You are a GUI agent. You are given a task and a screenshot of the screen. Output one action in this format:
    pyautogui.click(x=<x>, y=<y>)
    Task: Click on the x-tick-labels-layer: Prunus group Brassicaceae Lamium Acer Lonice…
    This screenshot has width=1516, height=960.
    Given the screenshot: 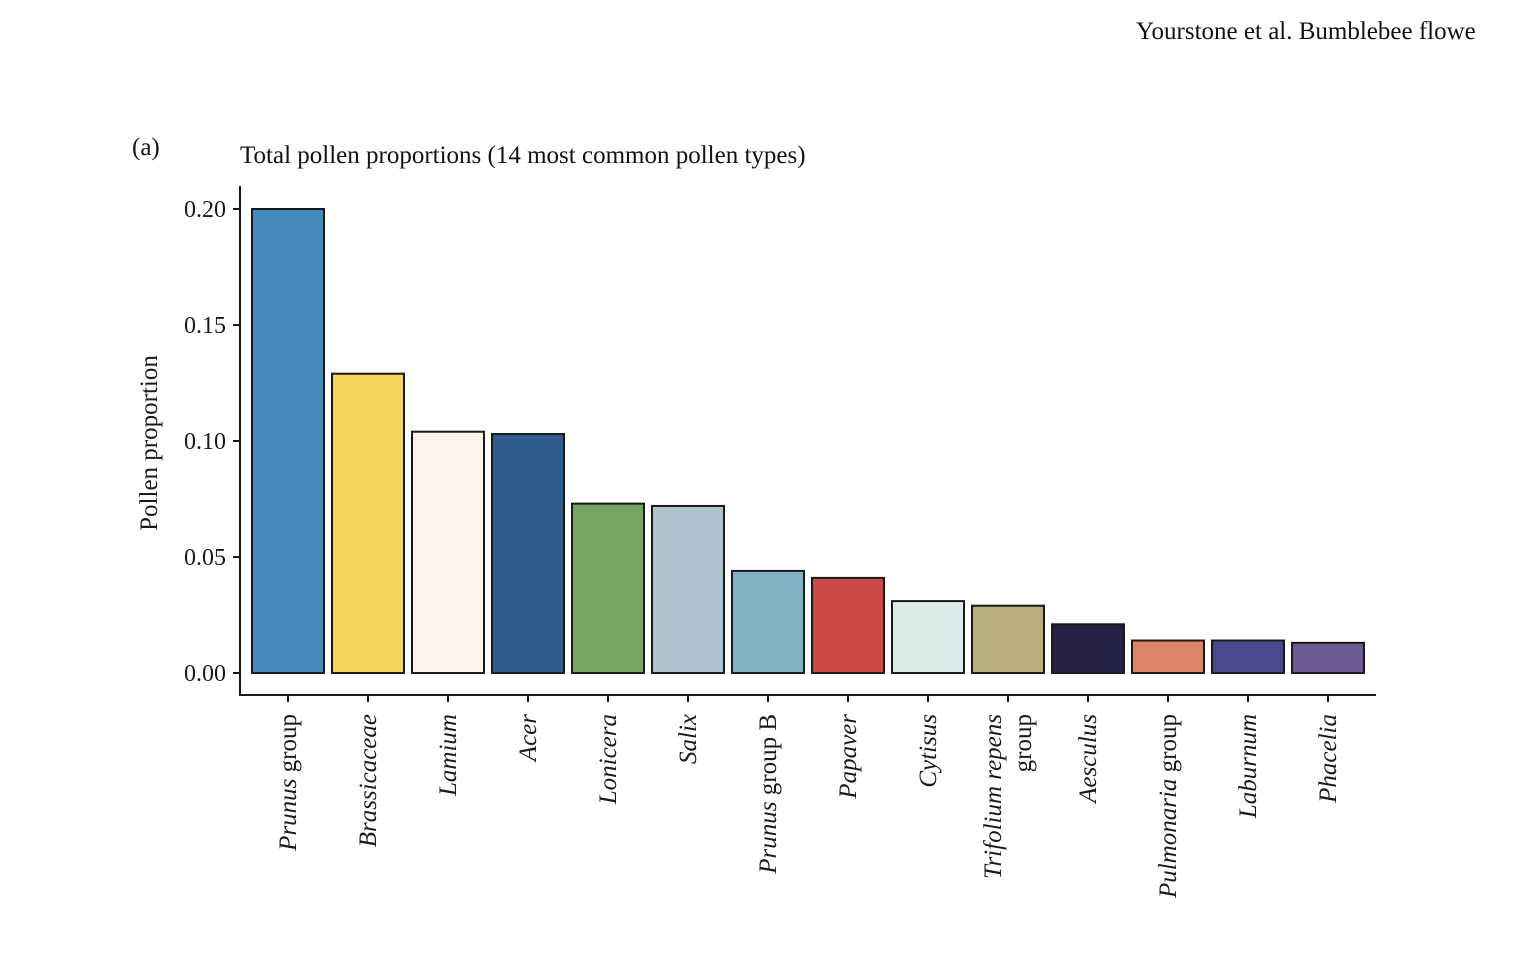 What is the action you would take?
    pyautogui.click(x=808, y=797)
    